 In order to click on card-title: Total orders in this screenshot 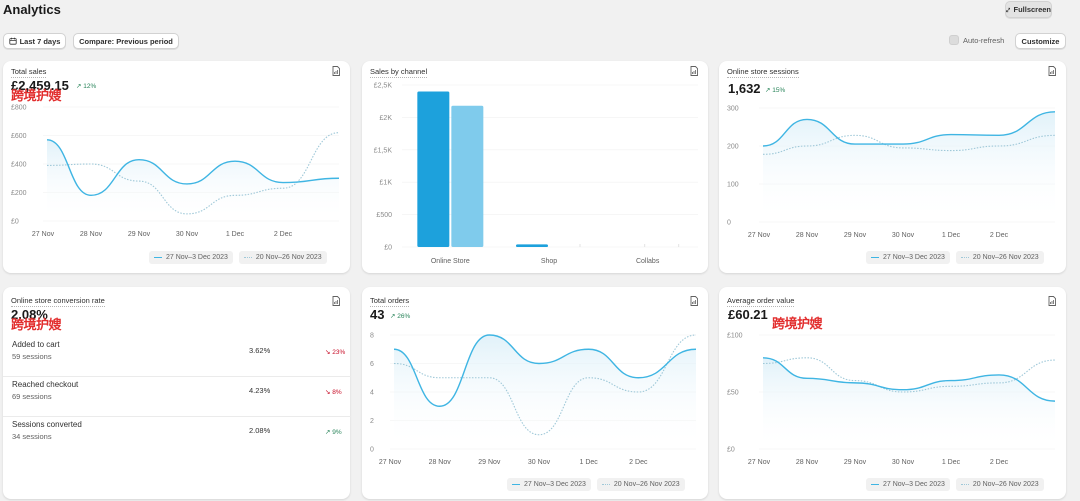, I will do `click(390, 301)`.